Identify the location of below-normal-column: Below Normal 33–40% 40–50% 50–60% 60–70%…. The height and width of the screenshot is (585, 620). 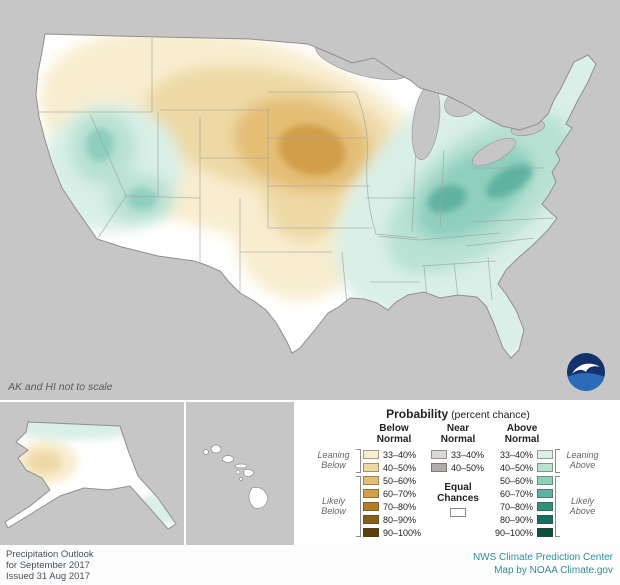
(394, 481).